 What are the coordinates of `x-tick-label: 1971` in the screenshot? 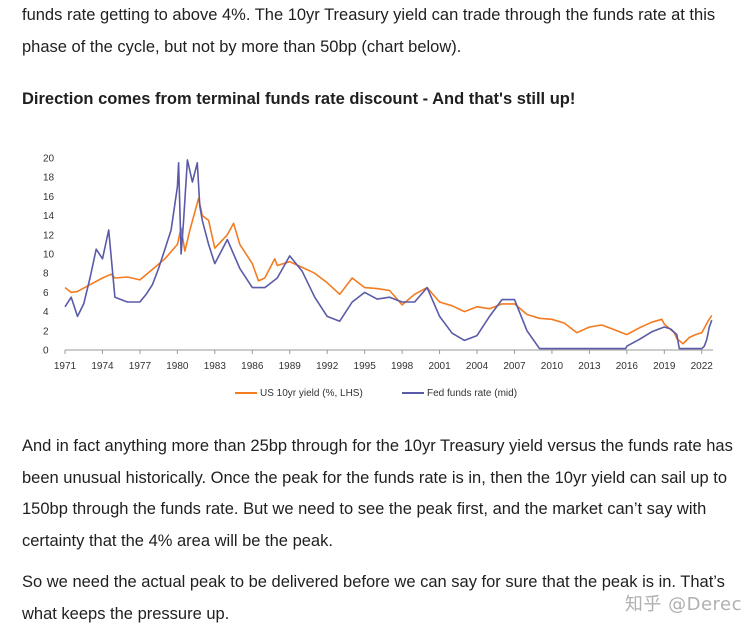 It's located at (65, 366).